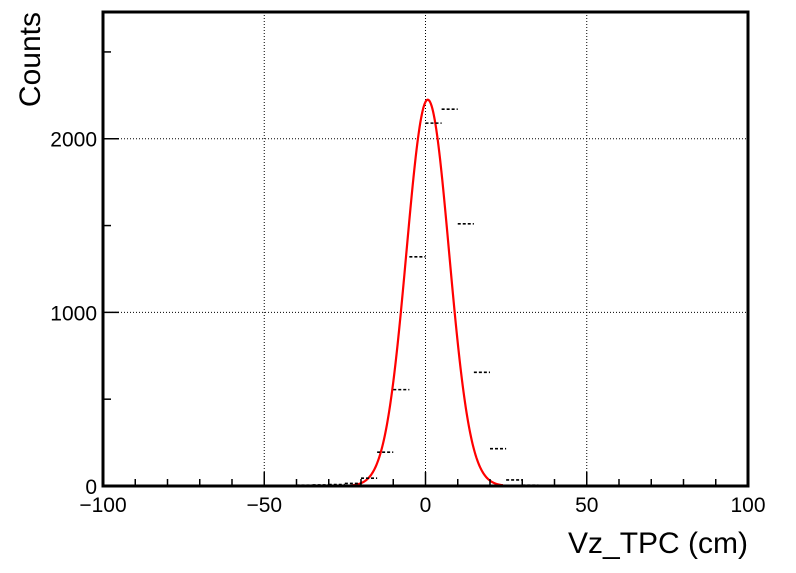 This screenshot has height=573, width=796. I want to click on x-tick-label: −50, so click(264, 505).